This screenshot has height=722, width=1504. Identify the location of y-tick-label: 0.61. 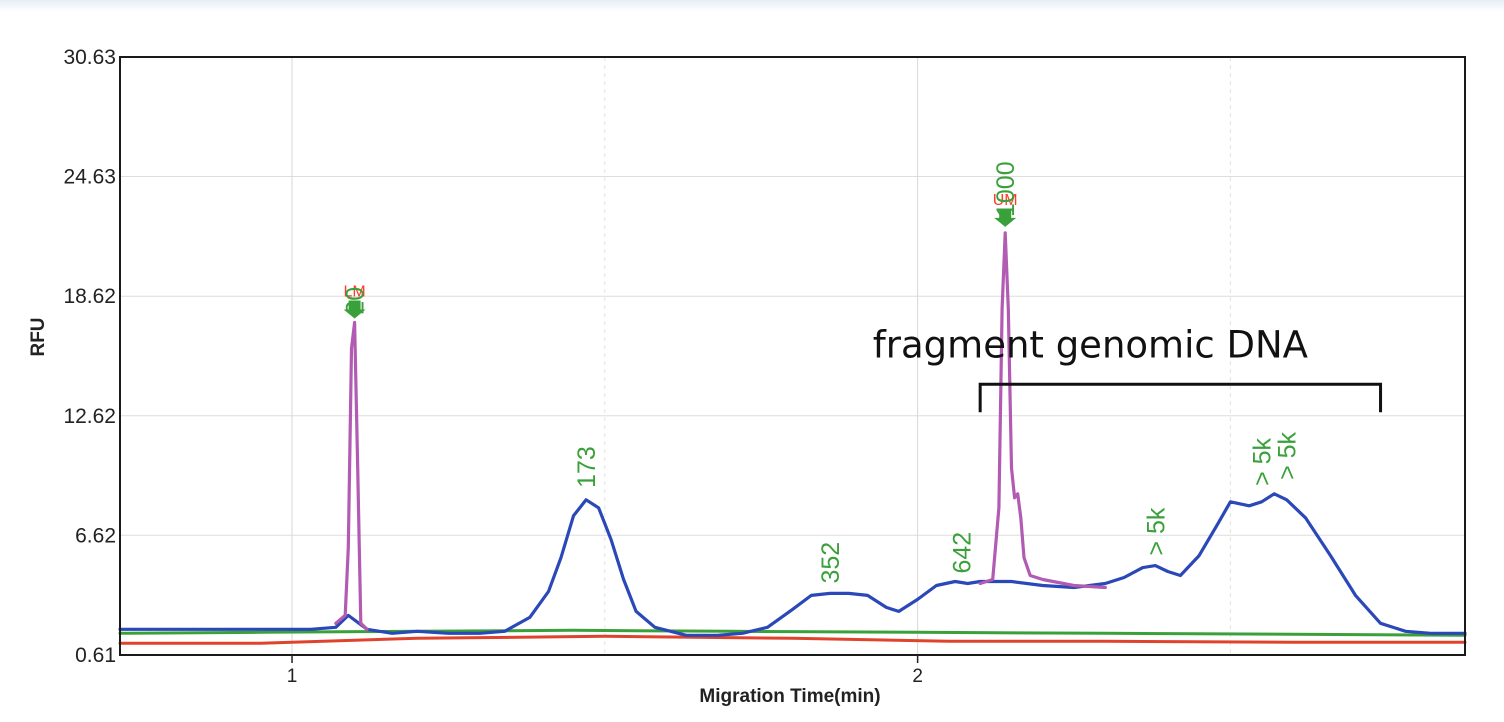
(95, 655).